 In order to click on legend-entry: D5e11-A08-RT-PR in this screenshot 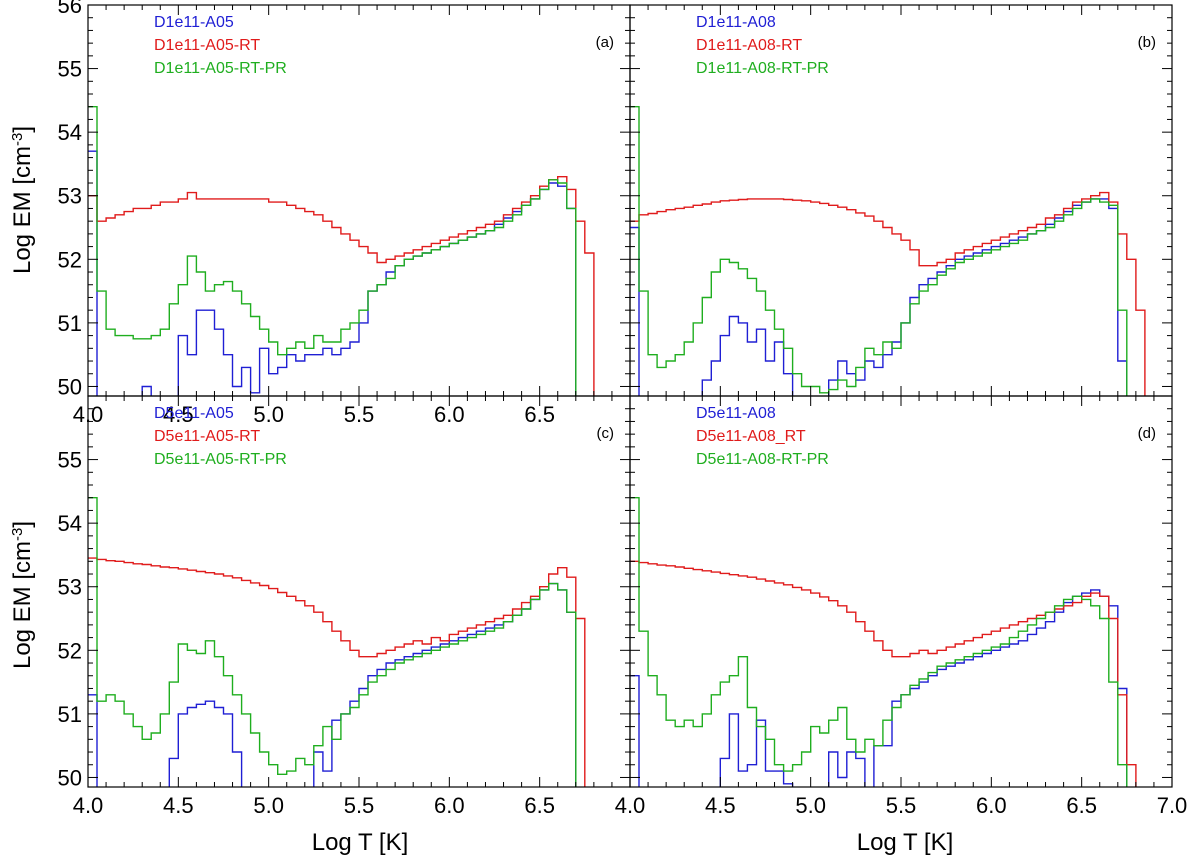, I will do `click(762, 459)`.